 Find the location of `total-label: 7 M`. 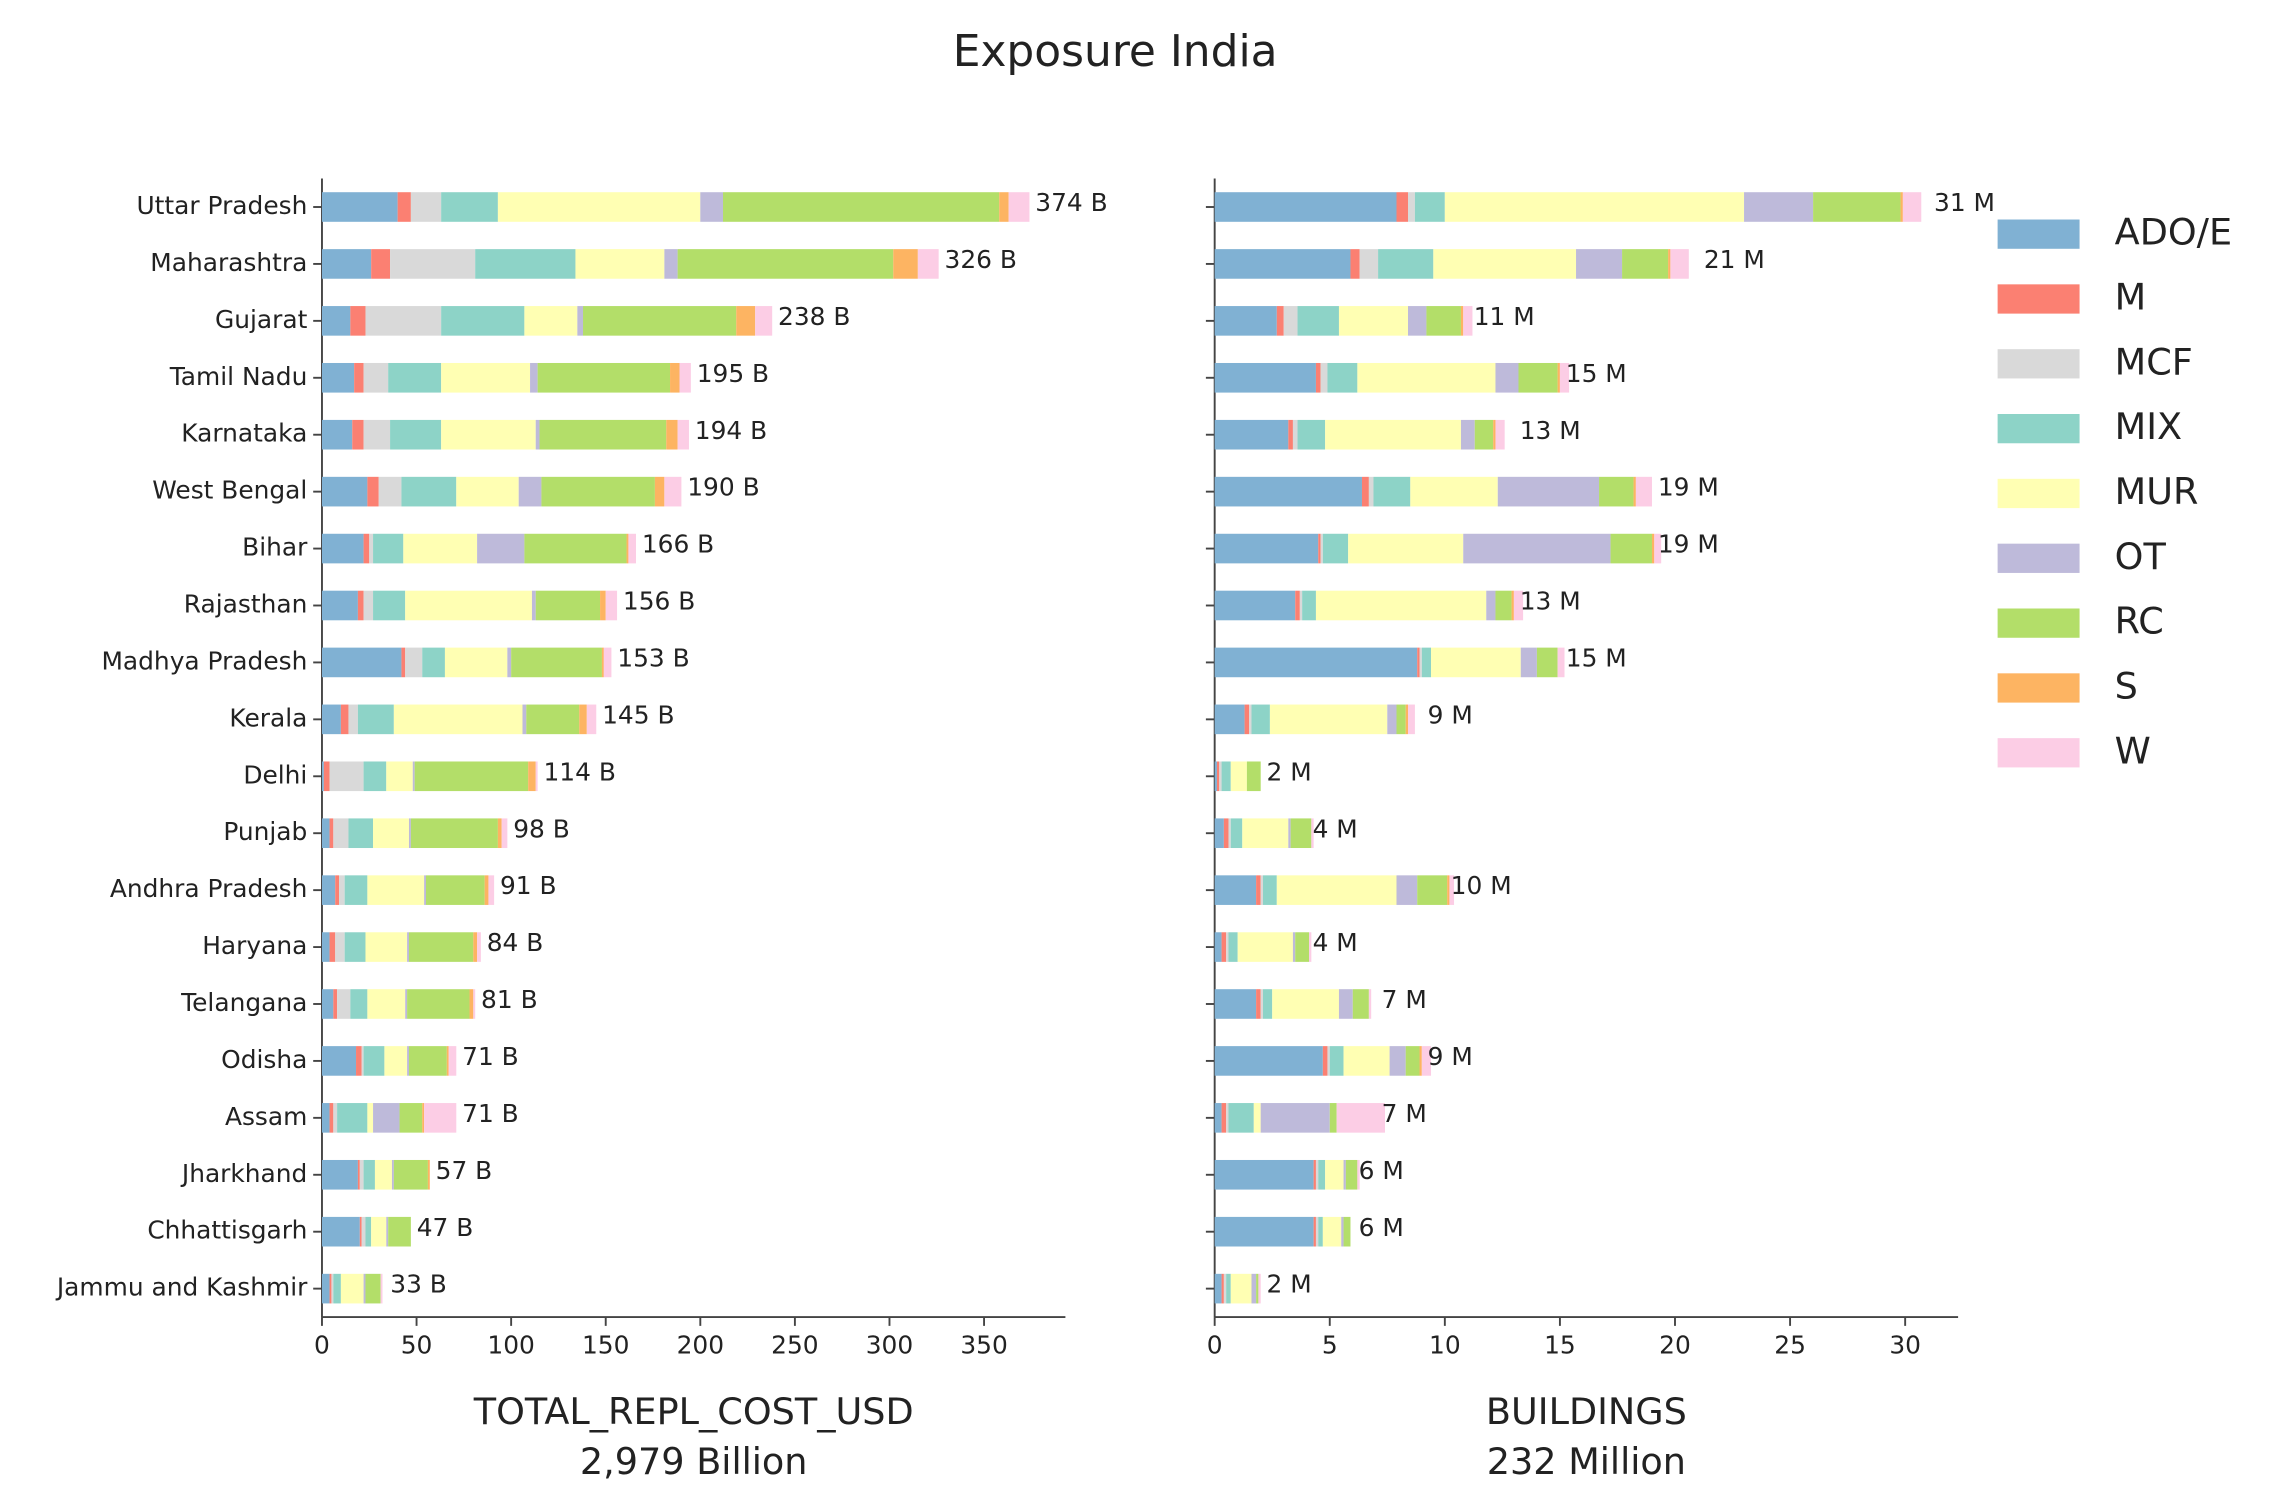

total-label: 7 M is located at coordinates (1404, 999).